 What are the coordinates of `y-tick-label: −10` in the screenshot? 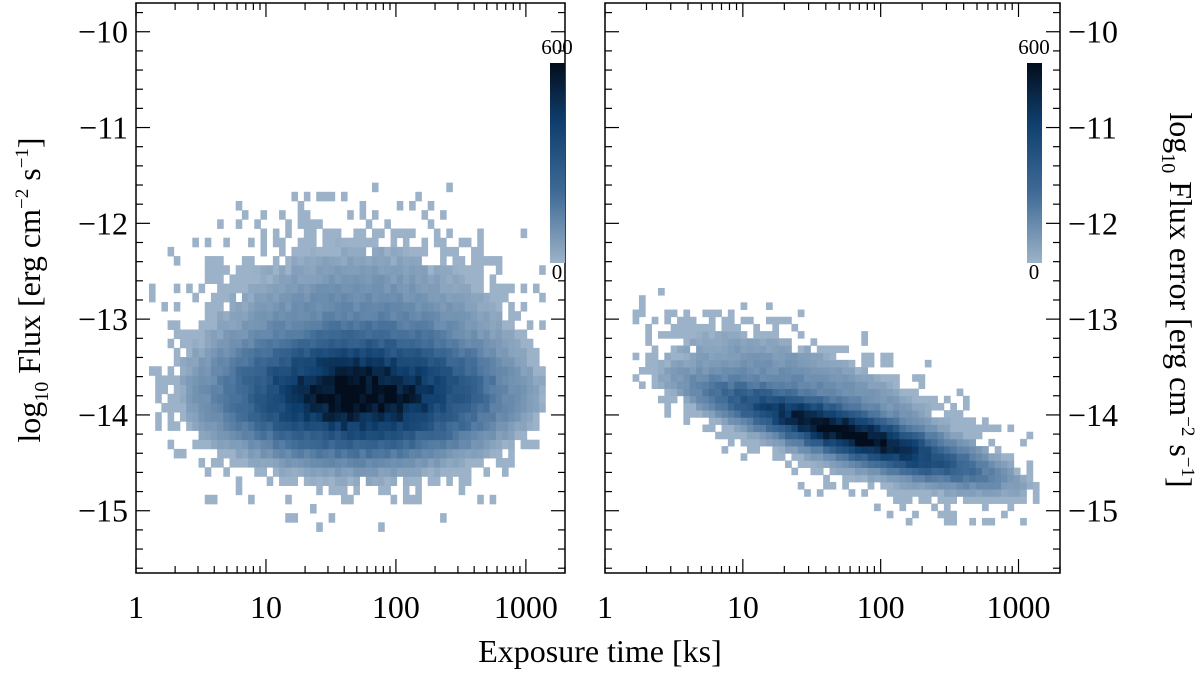 It's located at (1093, 32).